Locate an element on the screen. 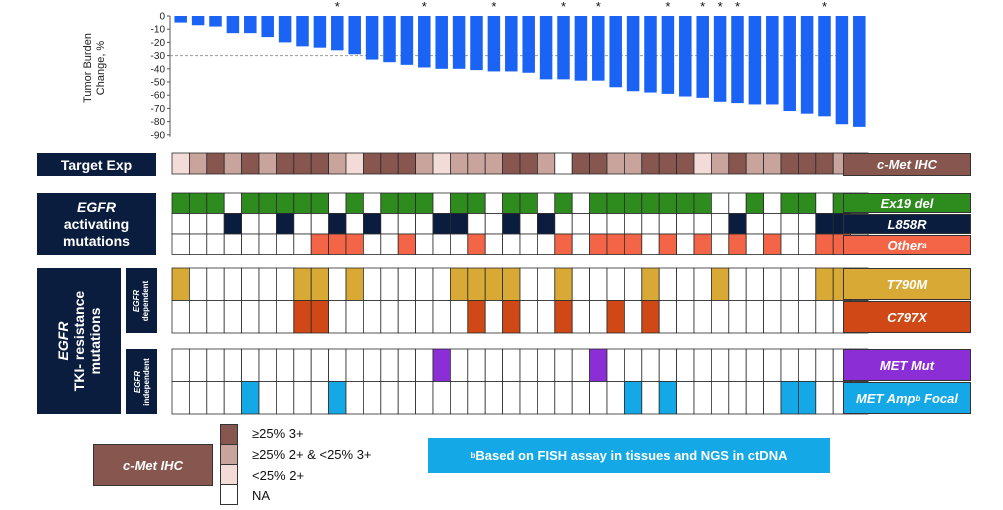 The image size is (1003, 510). row-label-c797x-text: C797X is located at coordinates (907, 317).